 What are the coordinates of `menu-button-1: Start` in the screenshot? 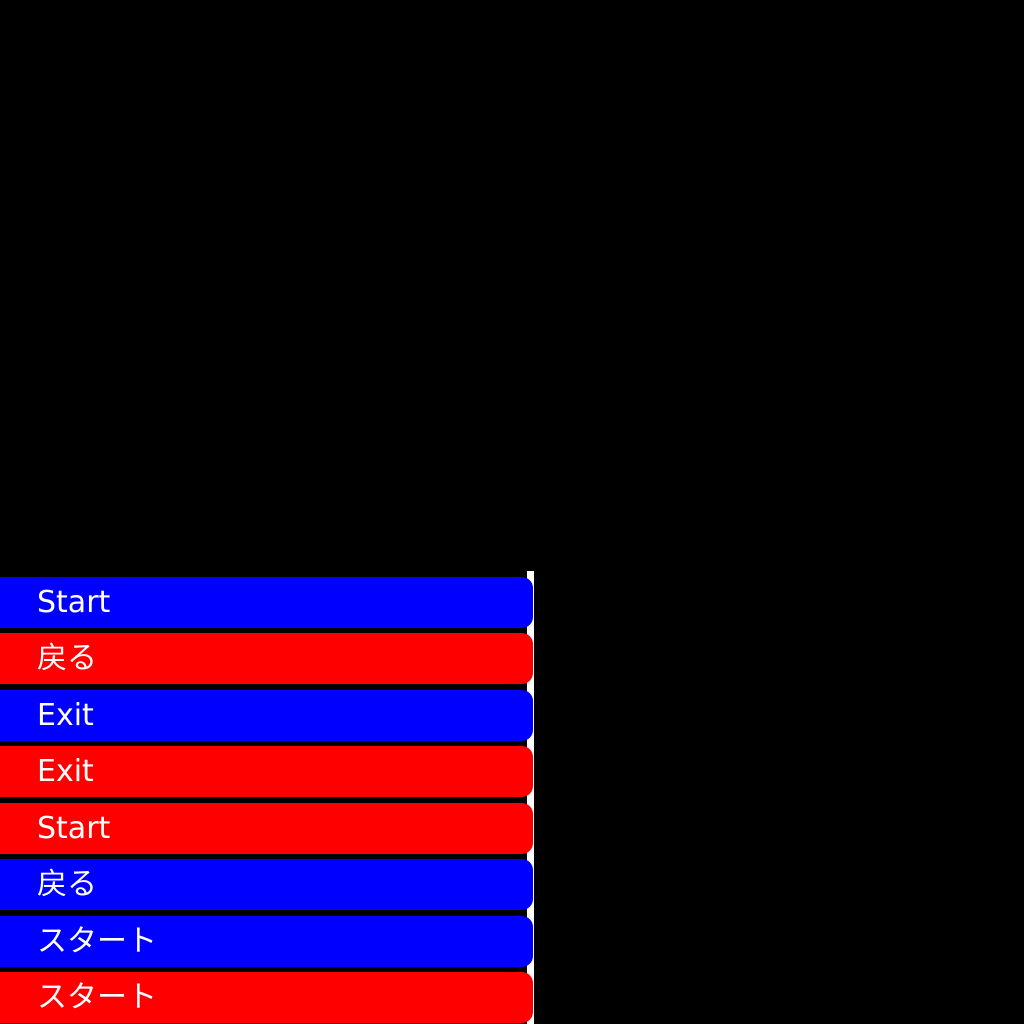 It's located at (266, 602).